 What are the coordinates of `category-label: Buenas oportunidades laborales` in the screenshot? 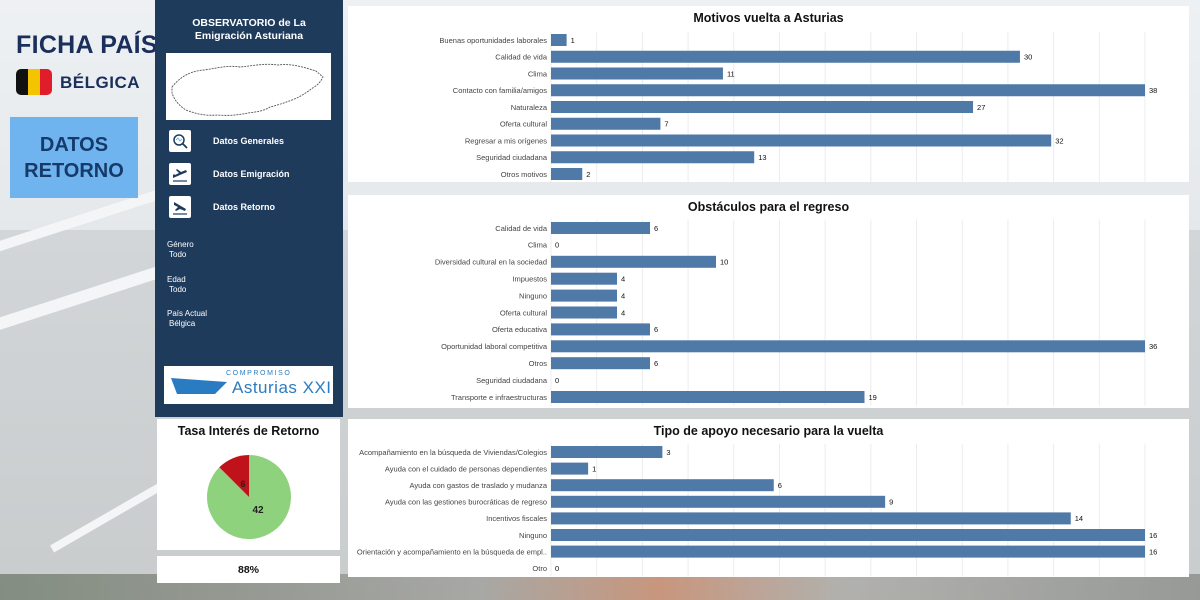 It's located at (493, 40).